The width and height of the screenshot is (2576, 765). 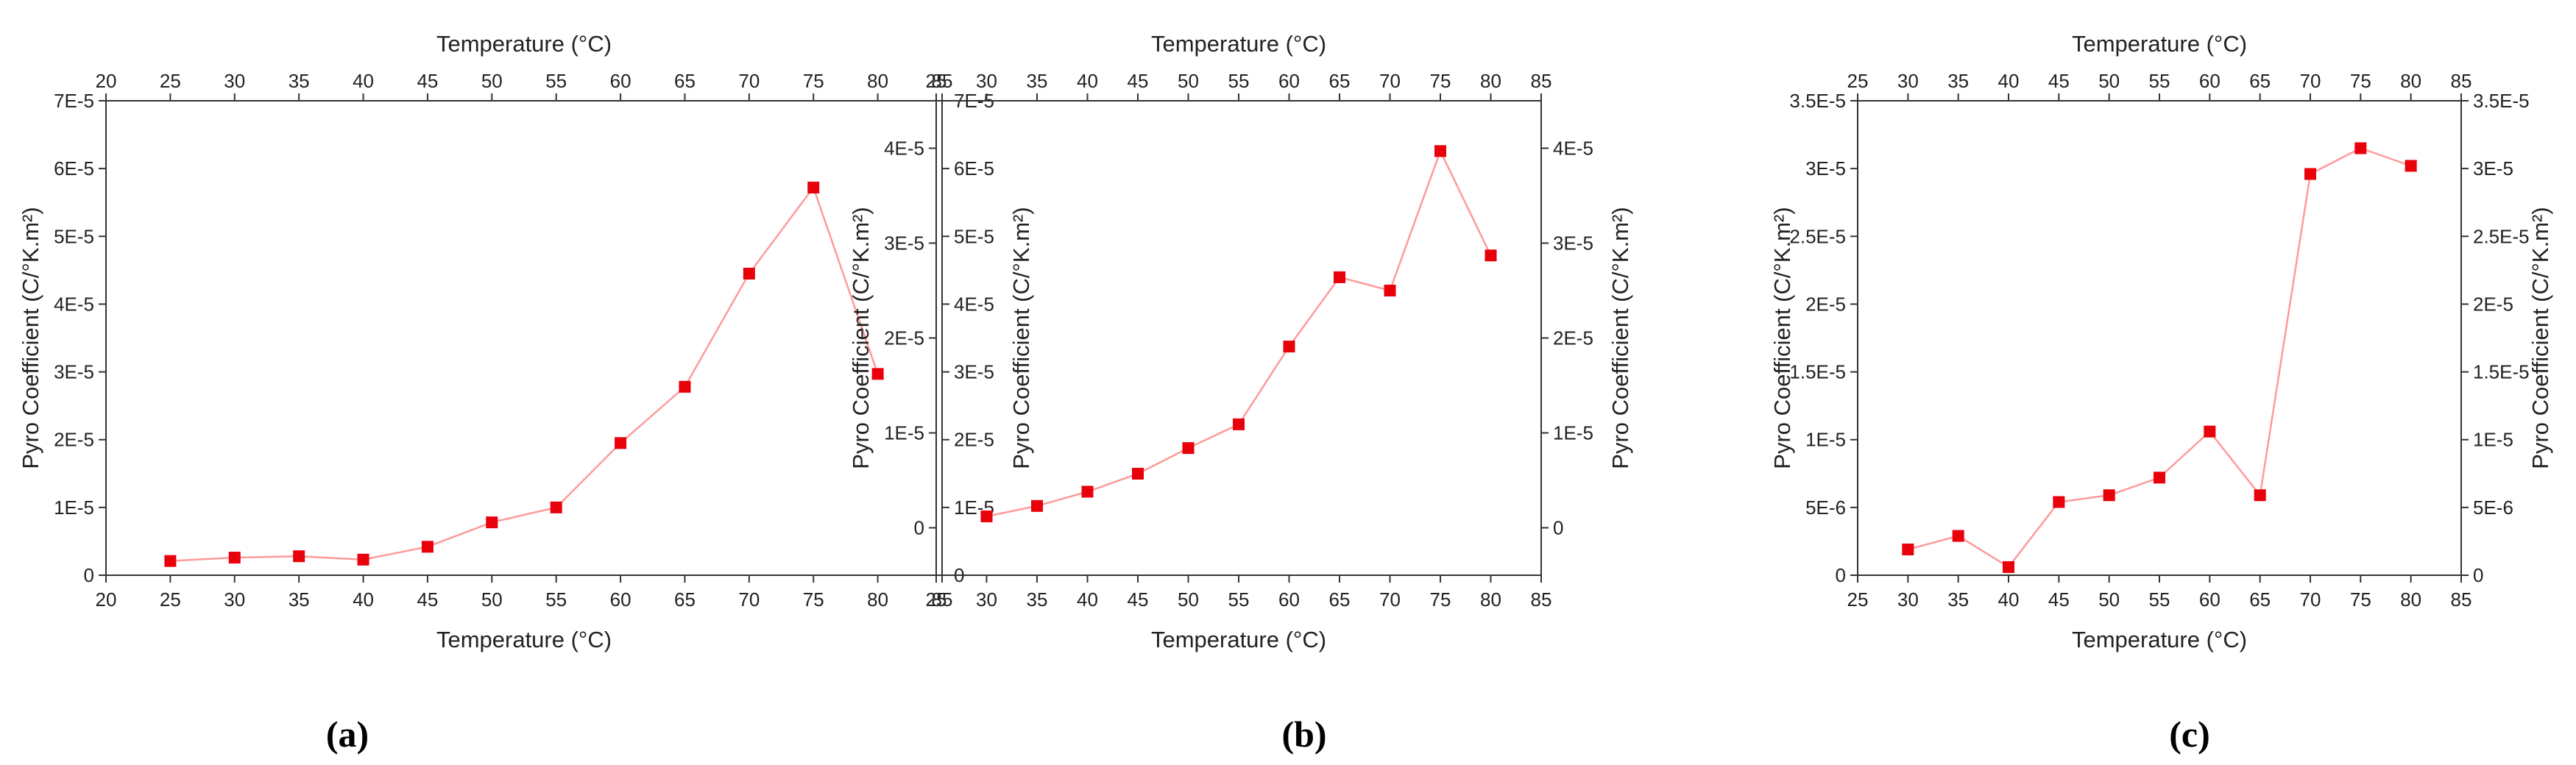 I want to click on x-tick-label: 60, so click(x=2210, y=600).